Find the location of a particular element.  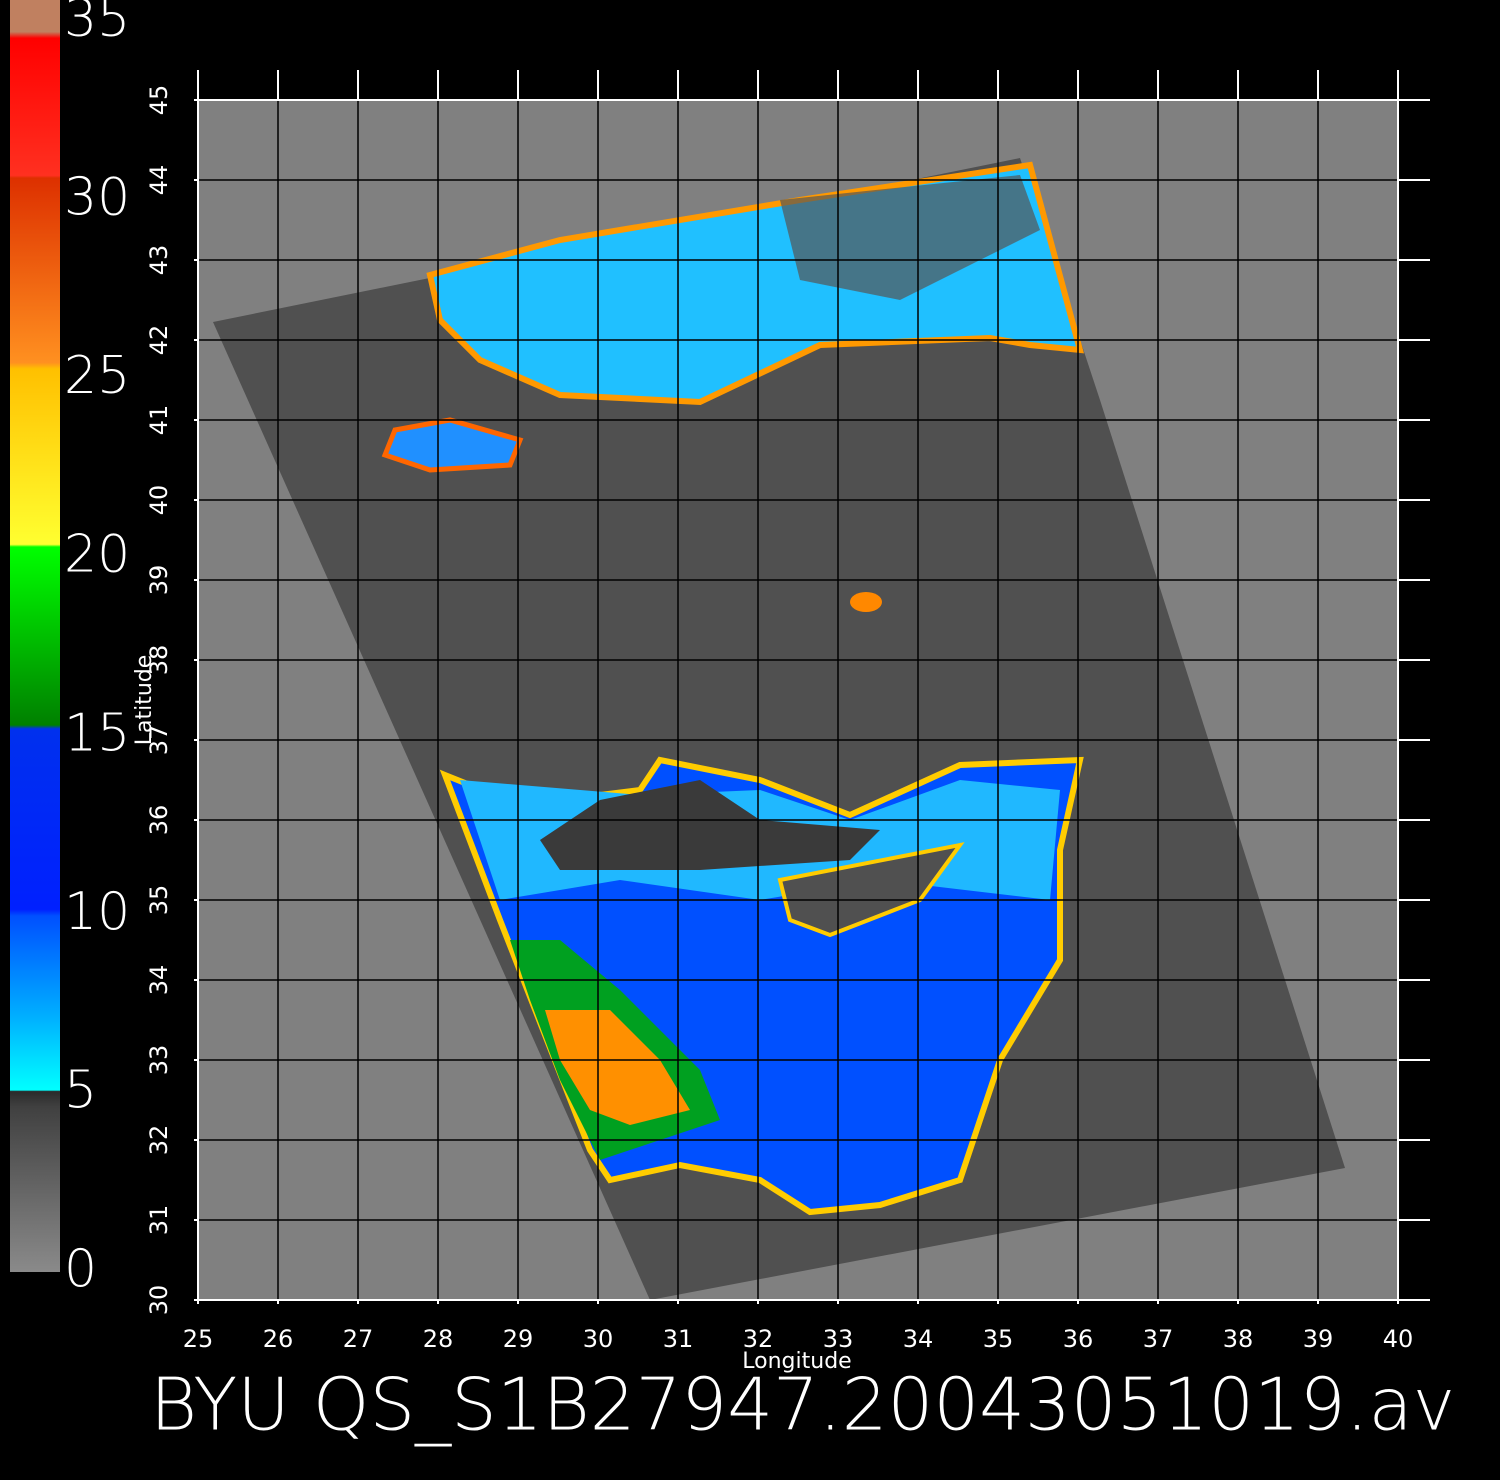

x-tick-label: 29 is located at coordinates (518, 1339).